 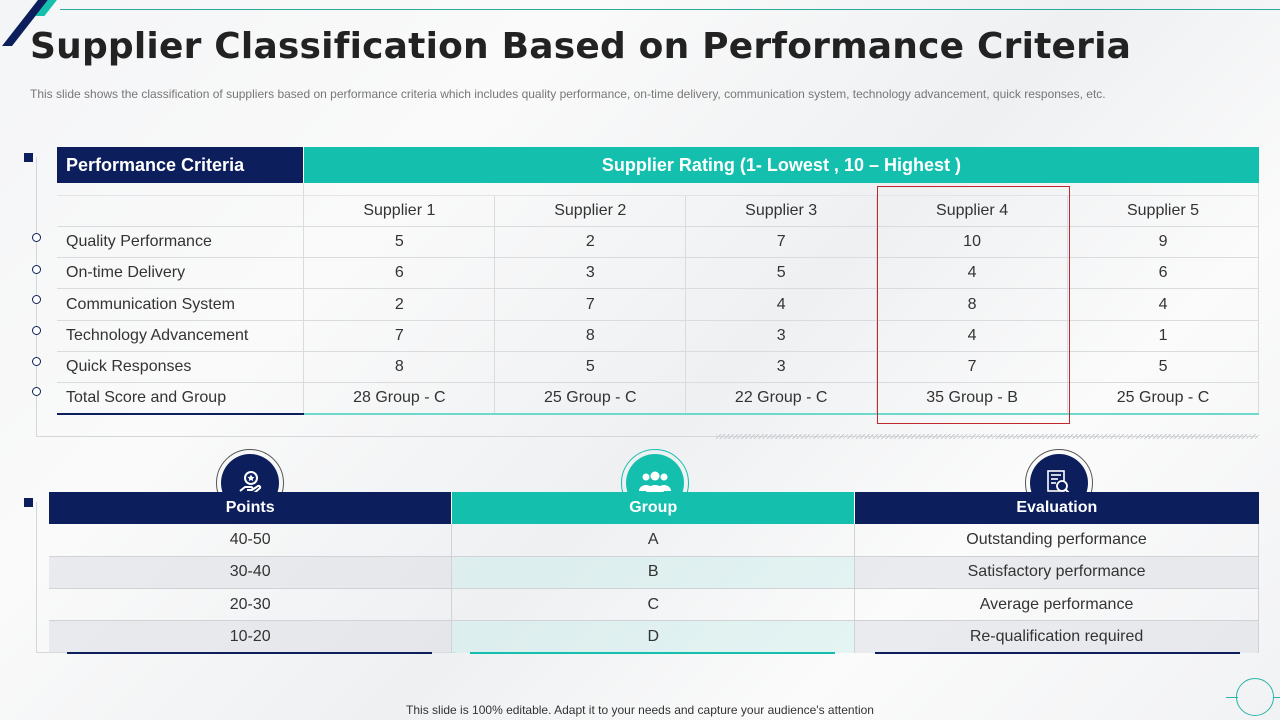 I want to click on points-cell: 40-50, so click(x=251, y=540).